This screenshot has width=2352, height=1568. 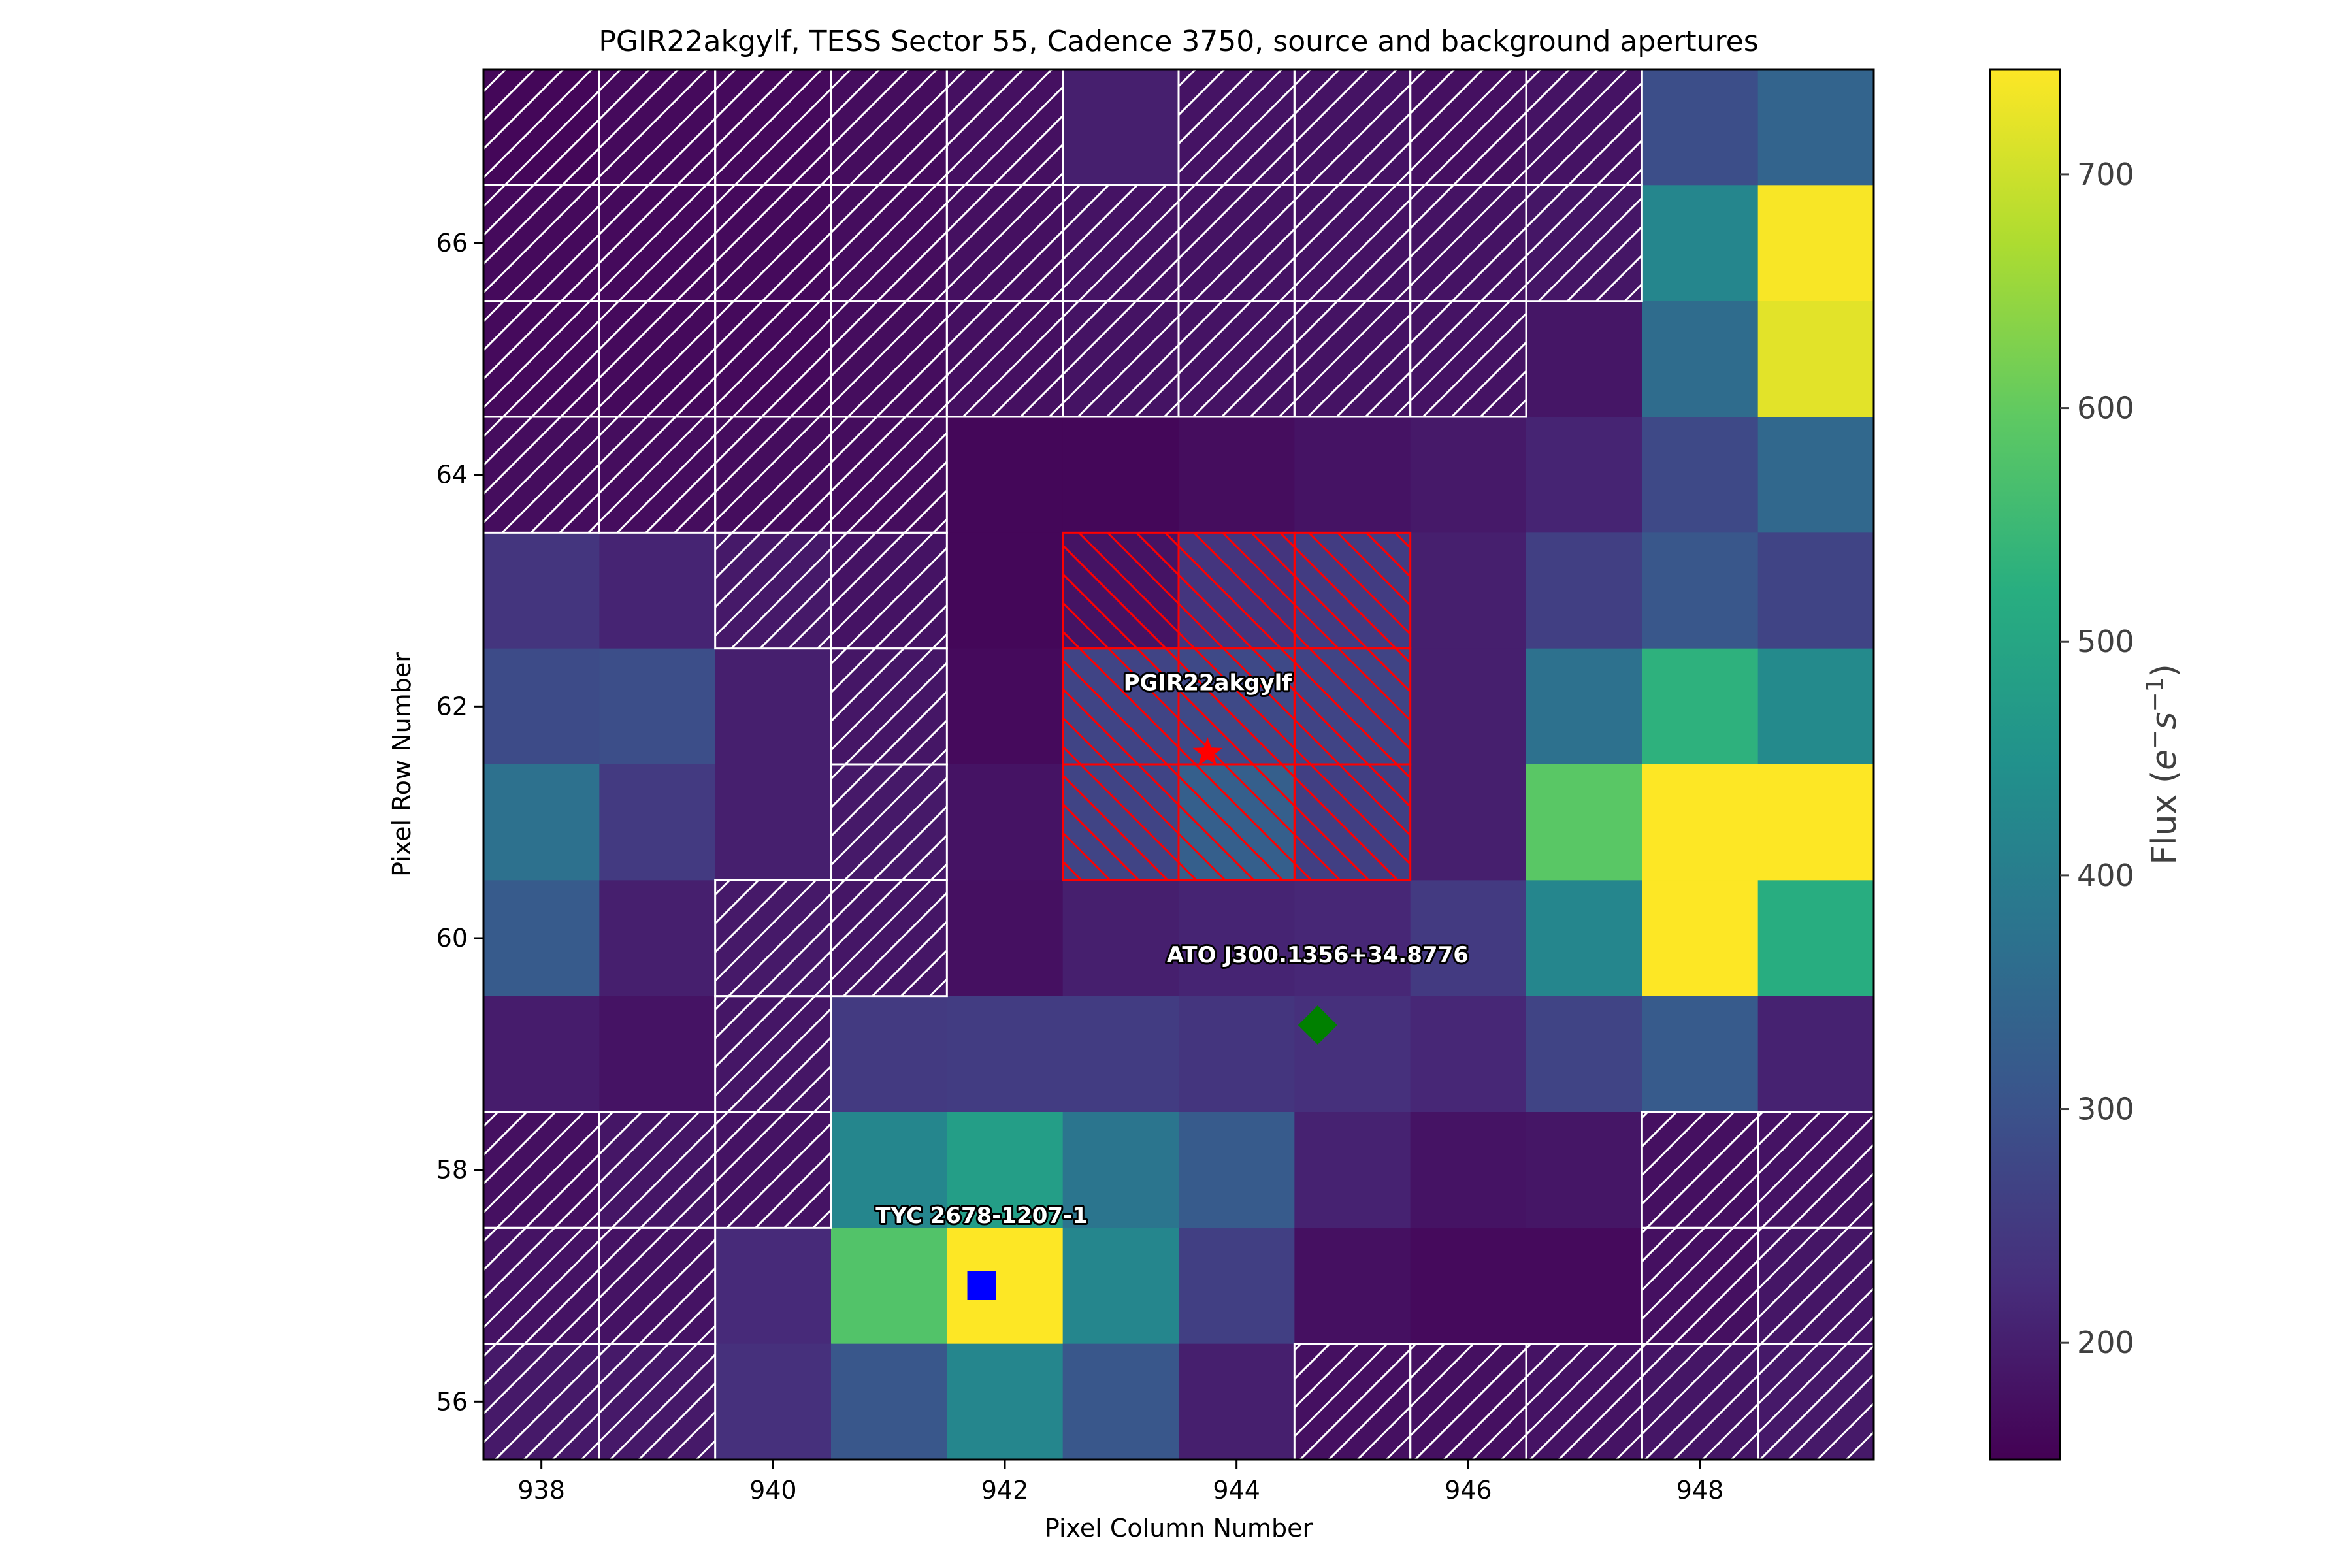 What do you see at coordinates (1005, 1490) in the screenshot?
I see `x-tick-label-2: 942` at bounding box center [1005, 1490].